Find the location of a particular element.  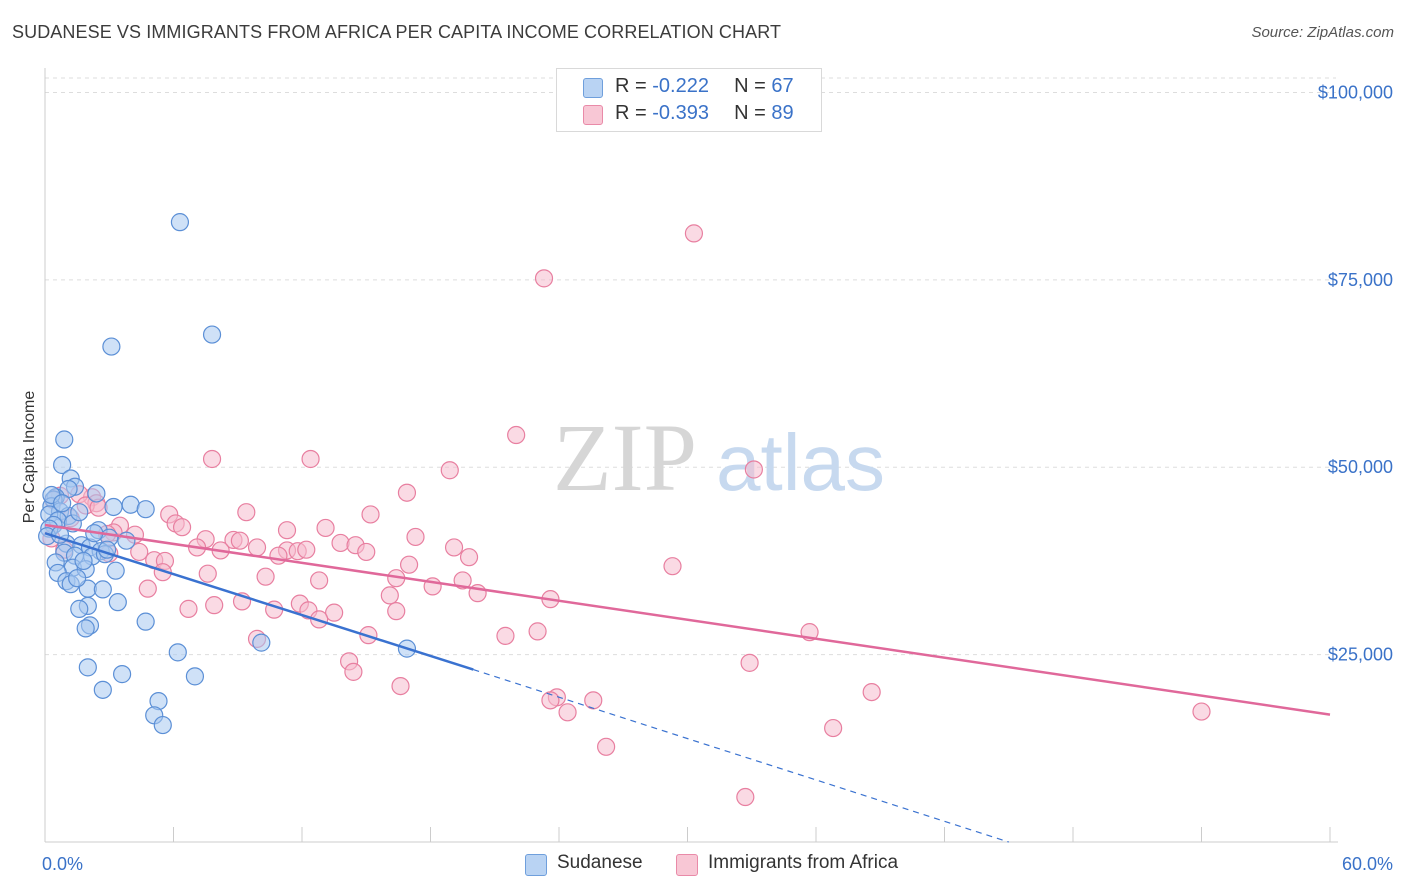

legend-n-label: N = is located at coordinates (753, 86).